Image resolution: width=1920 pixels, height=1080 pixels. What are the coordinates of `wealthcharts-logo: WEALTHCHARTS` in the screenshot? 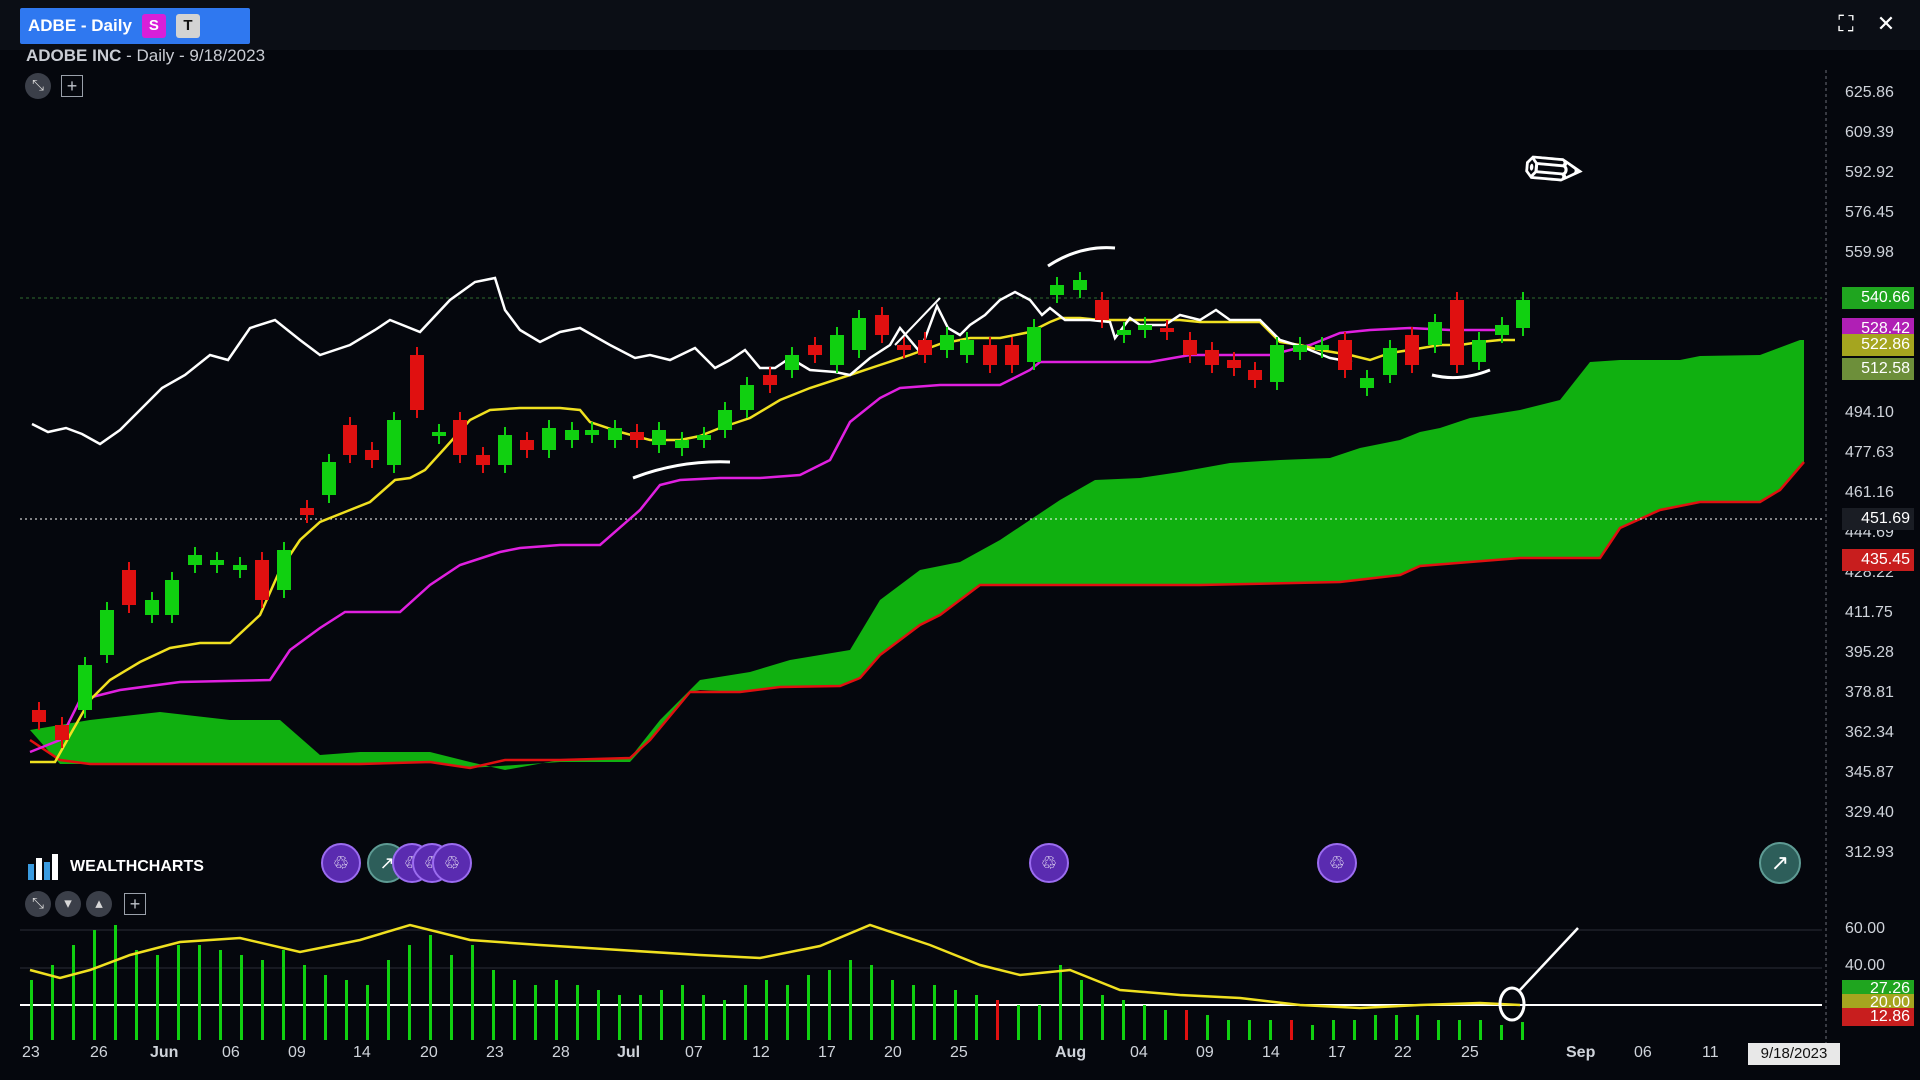 It's located at (115, 867).